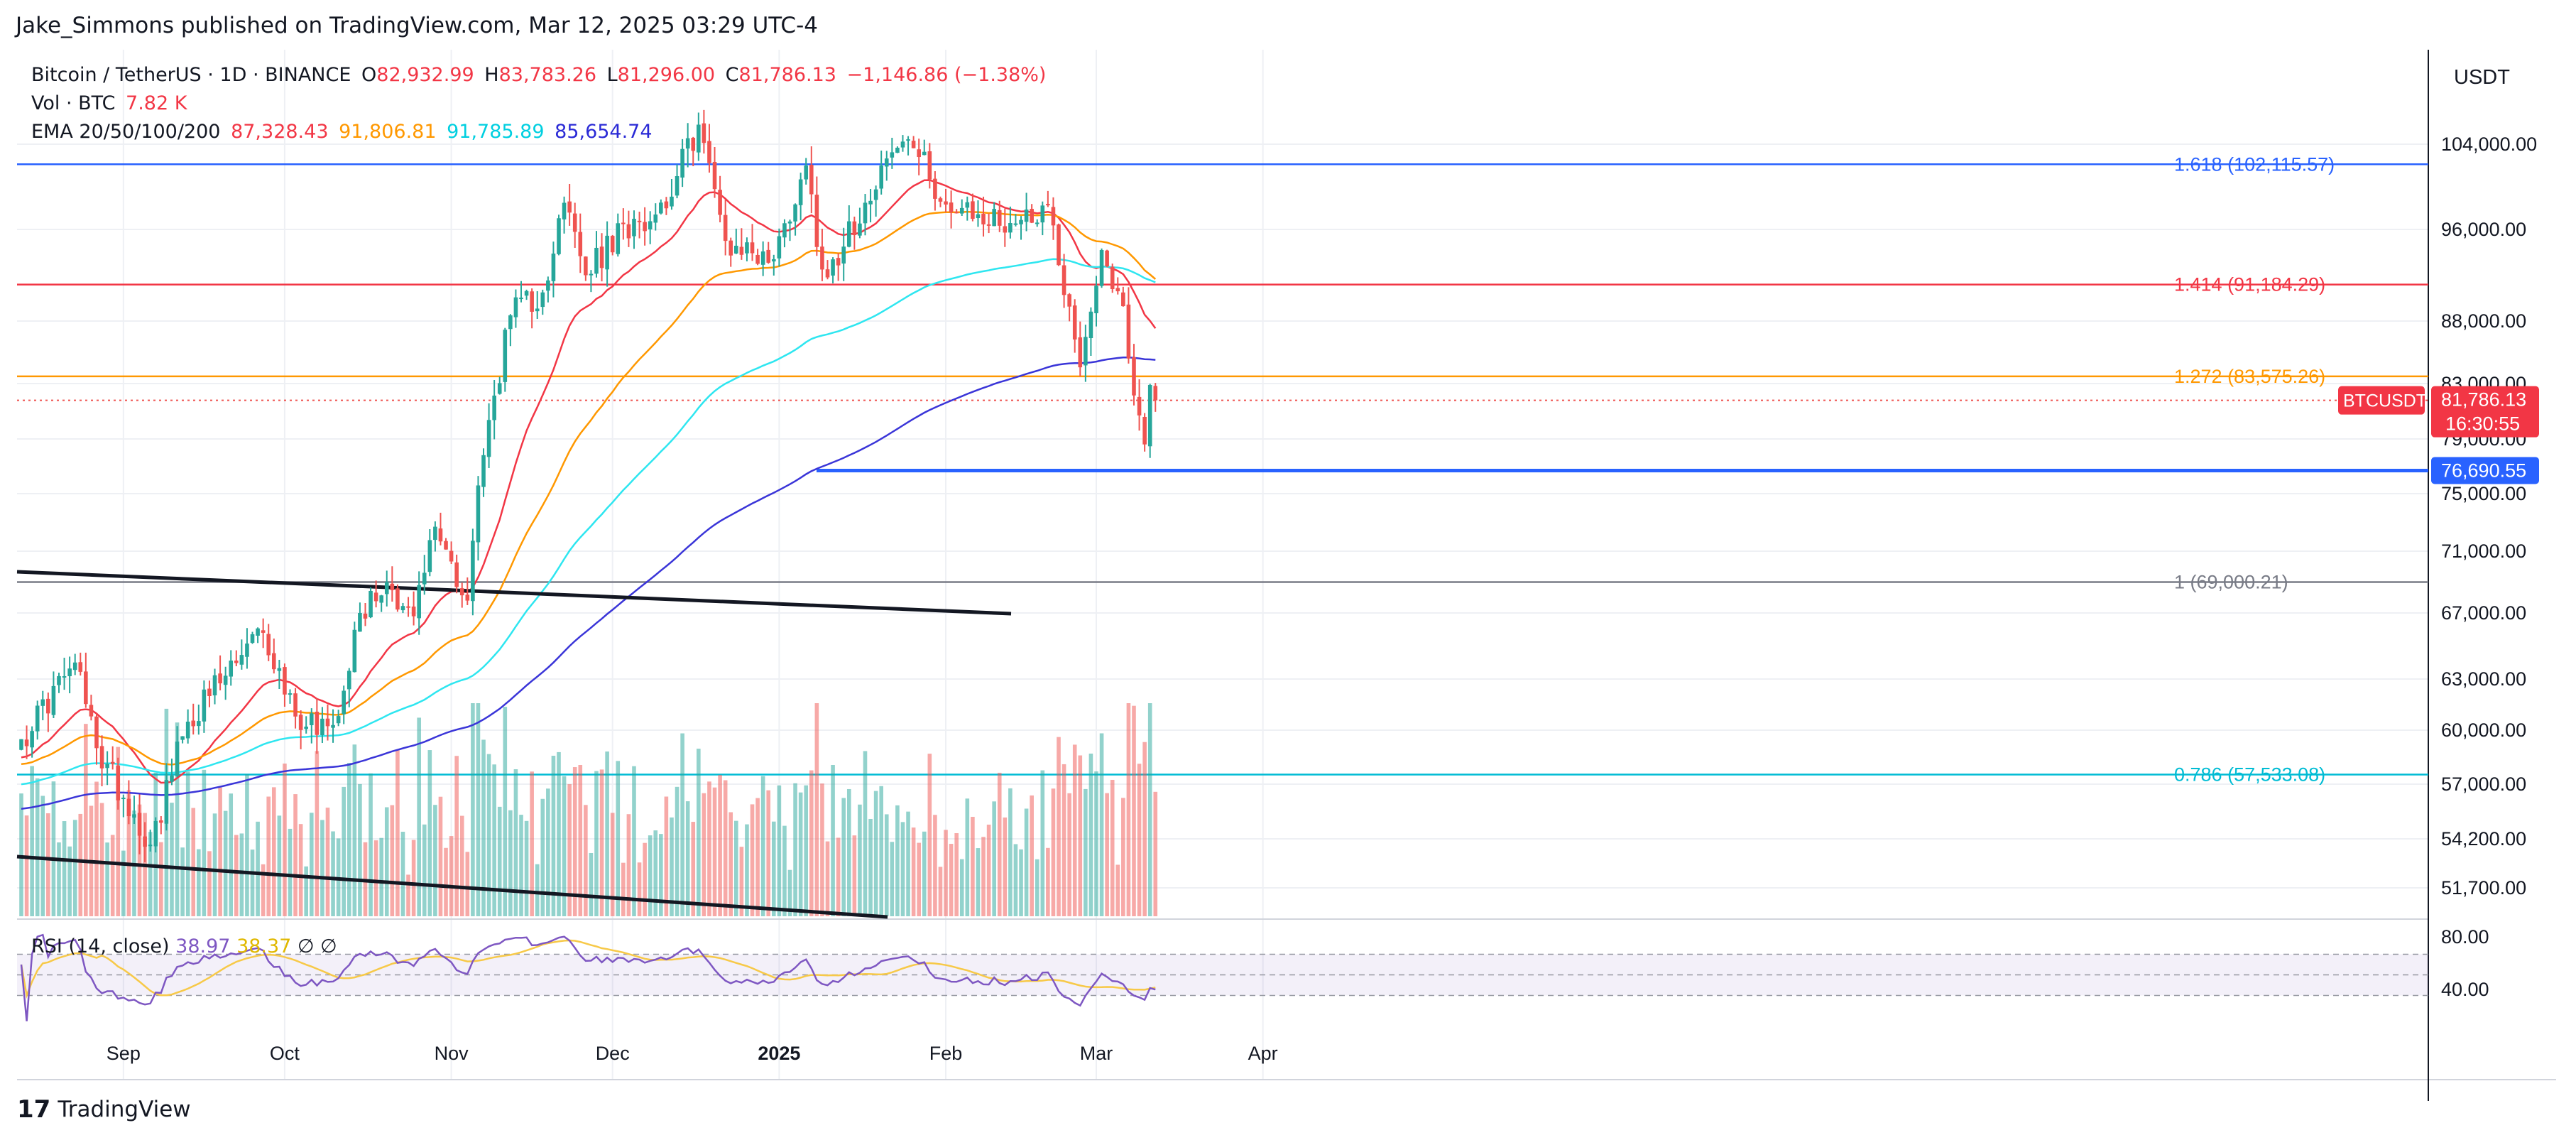  Describe the element at coordinates (2483, 551) in the screenshot. I see `price-tick-label: 71,000.00` at that location.